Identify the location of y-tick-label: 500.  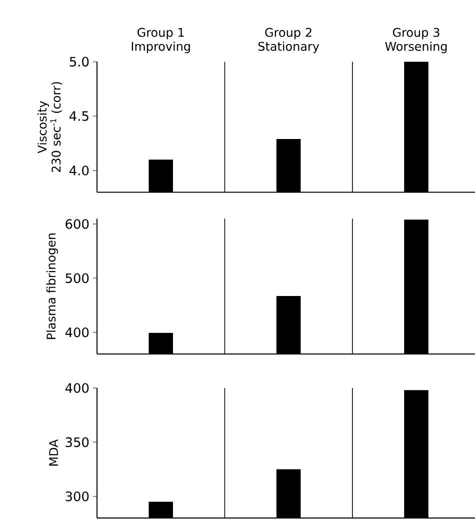
(77, 278).